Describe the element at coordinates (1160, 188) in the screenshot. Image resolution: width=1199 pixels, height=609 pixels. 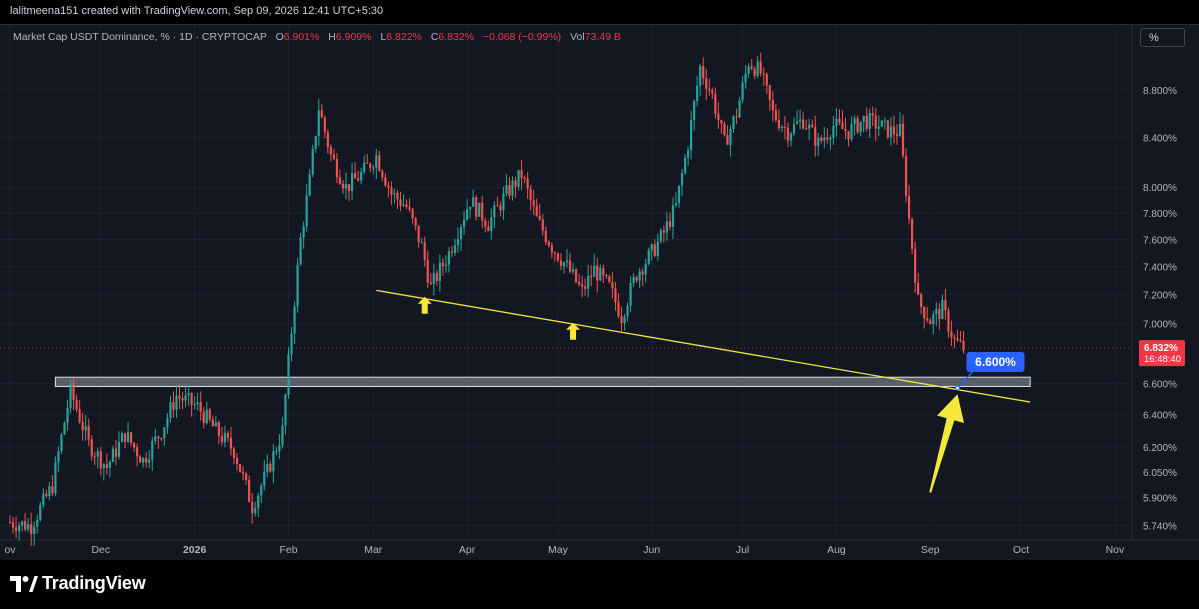
I see `price-tick-label: 8.000%` at that location.